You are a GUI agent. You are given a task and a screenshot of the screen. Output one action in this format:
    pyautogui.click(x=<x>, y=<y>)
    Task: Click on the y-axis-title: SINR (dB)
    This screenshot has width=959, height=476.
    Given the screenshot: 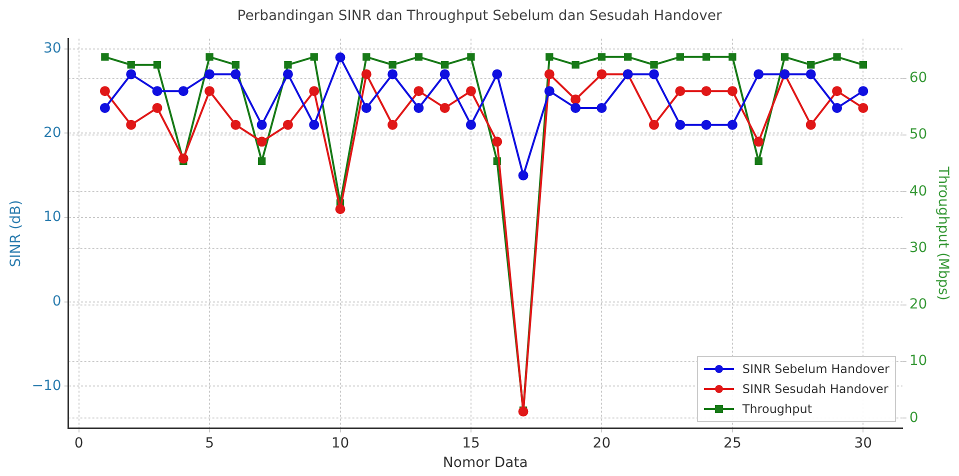 What is the action you would take?
    pyautogui.click(x=16, y=234)
    